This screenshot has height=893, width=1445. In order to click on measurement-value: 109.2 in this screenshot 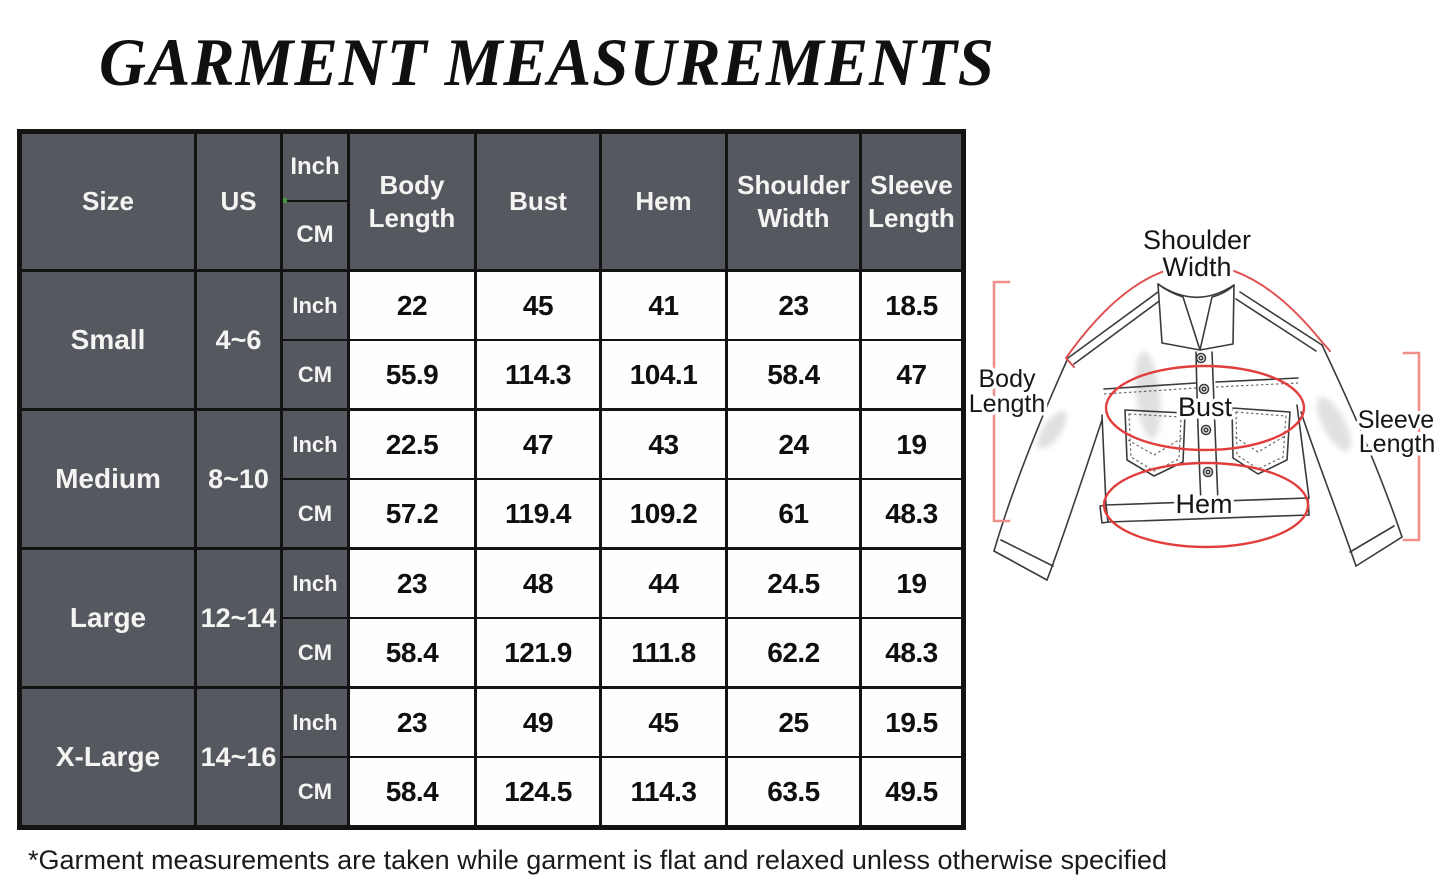, I will do `click(663, 514)`.